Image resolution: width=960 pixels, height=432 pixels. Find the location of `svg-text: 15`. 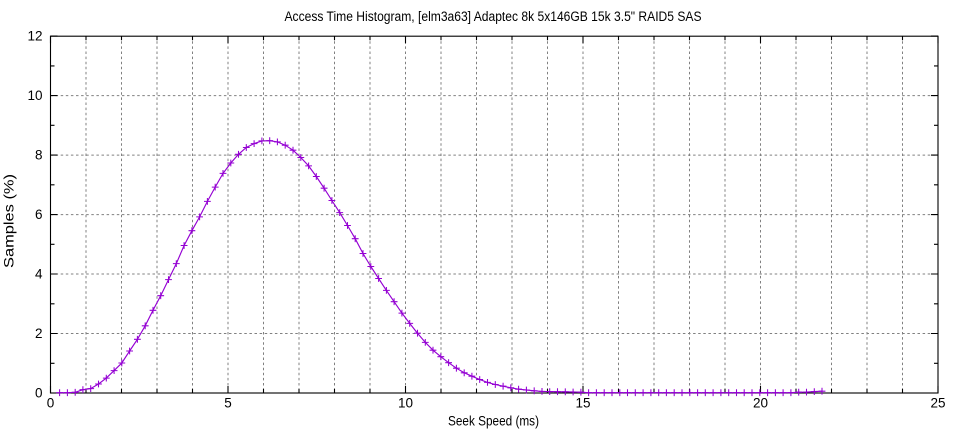

svg-text: 15 is located at coordinates (582, 403).